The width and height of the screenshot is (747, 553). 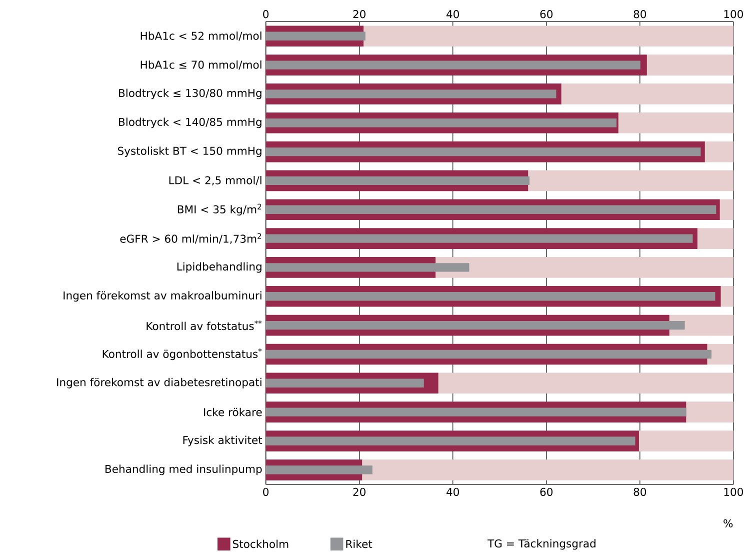 I want to click on x2-tick-label: 40, so click(x=452, y=14).